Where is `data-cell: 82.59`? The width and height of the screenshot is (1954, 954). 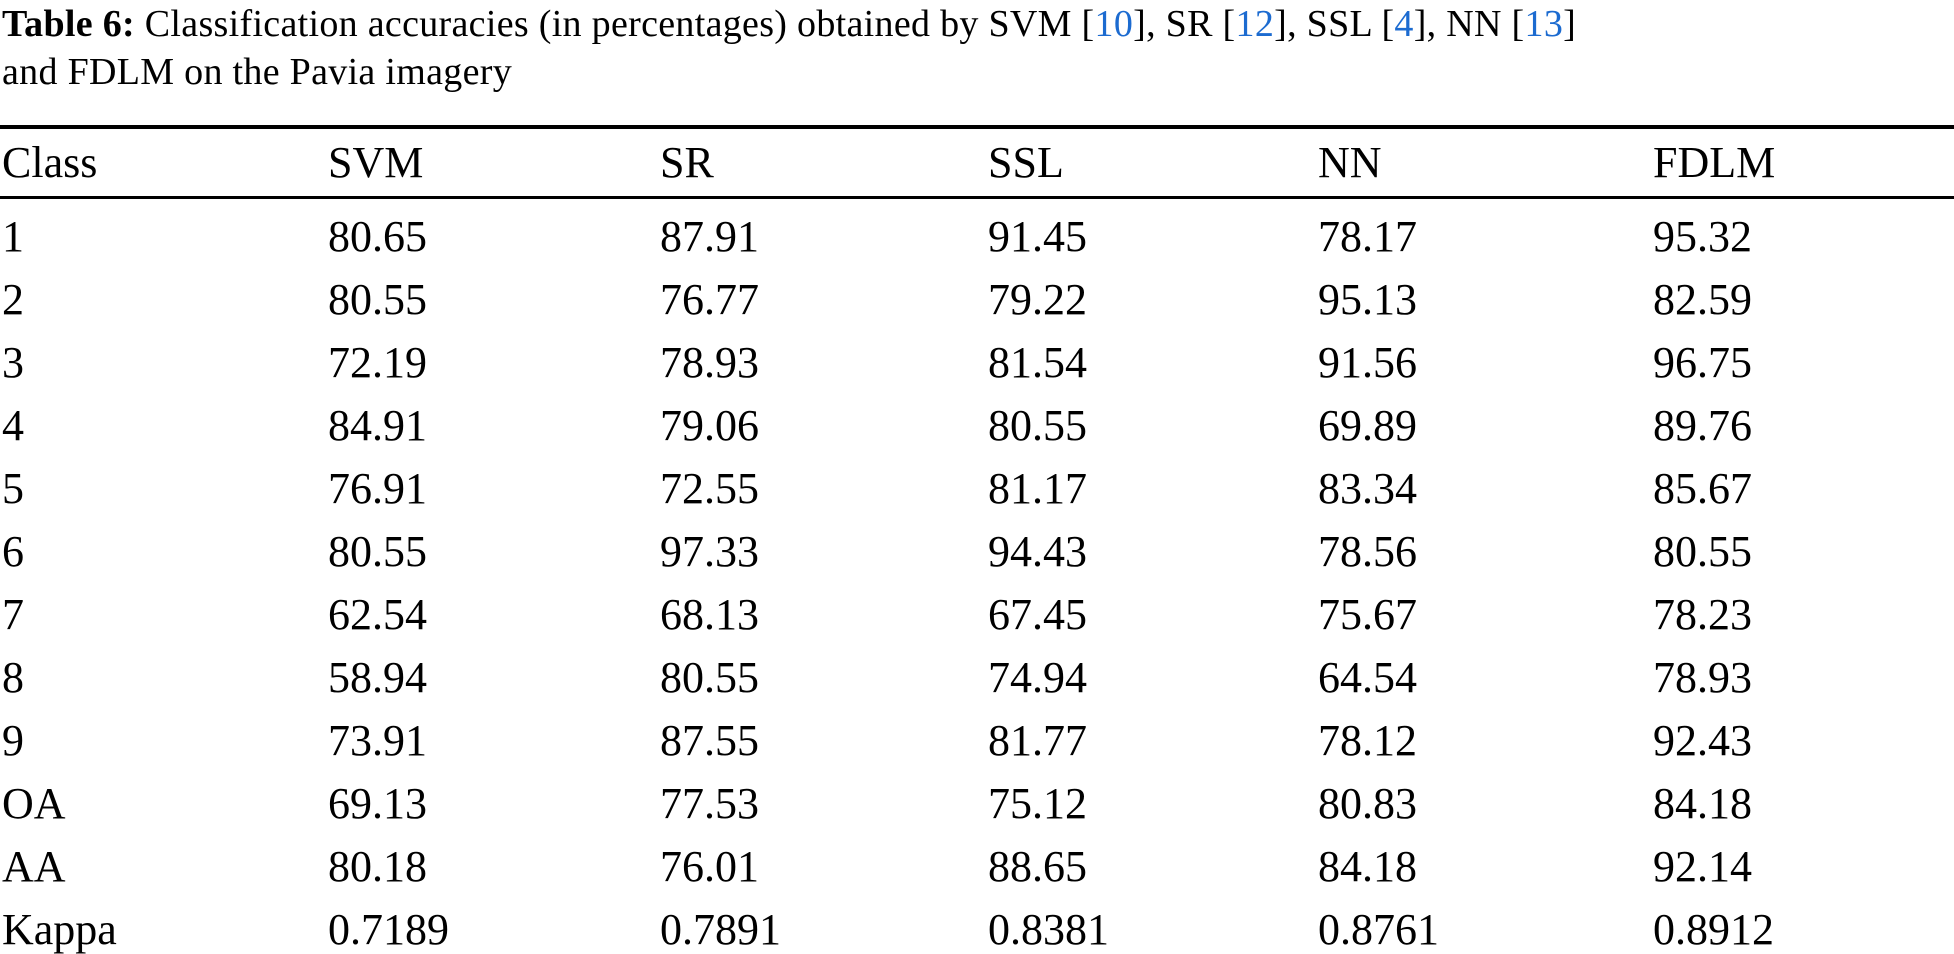 data-cell: 82.59 is located at coordinates (1702, 299).